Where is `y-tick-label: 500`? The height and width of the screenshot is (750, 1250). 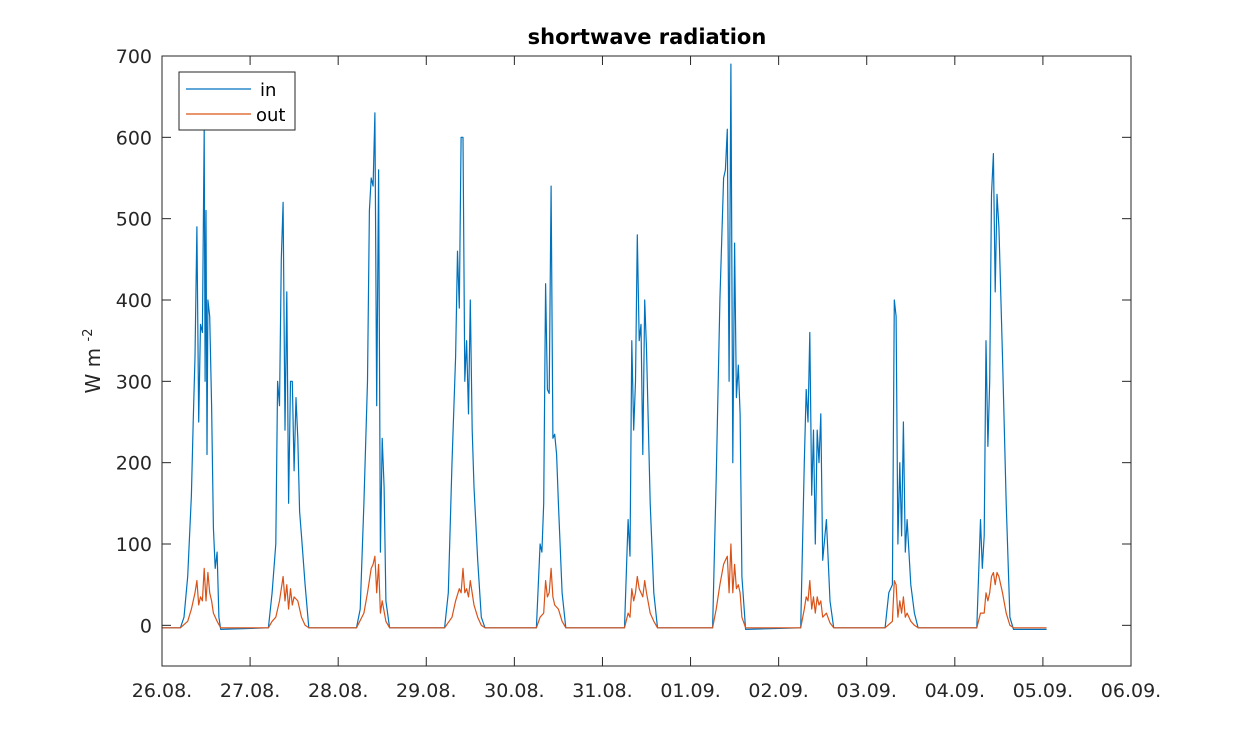
y-tick-label: 500 is located at coordinates (134, 220).